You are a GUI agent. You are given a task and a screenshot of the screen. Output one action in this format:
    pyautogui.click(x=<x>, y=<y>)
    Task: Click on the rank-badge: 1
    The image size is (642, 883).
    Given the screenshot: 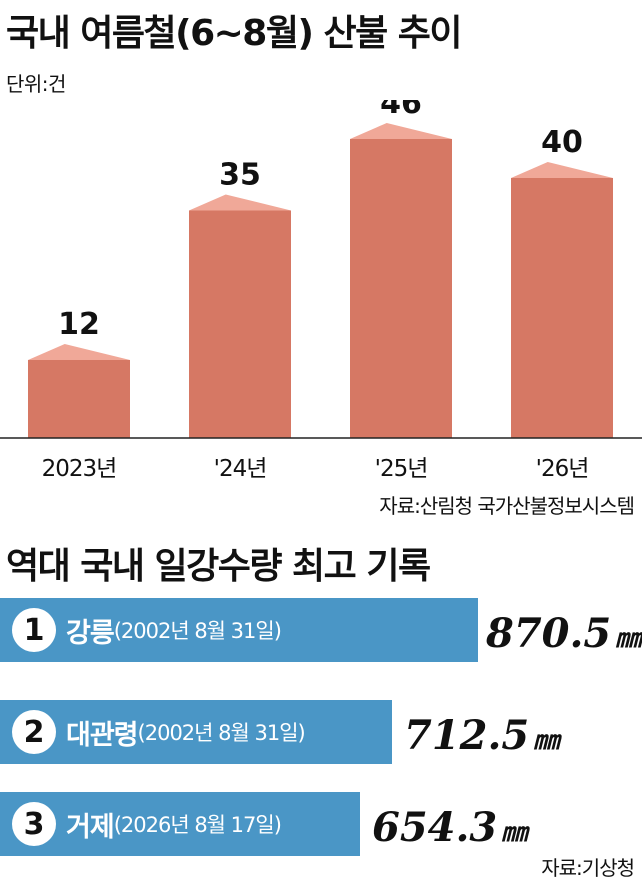 What is the action you would take?
    pyautogui.click(x=34, y=630)
    